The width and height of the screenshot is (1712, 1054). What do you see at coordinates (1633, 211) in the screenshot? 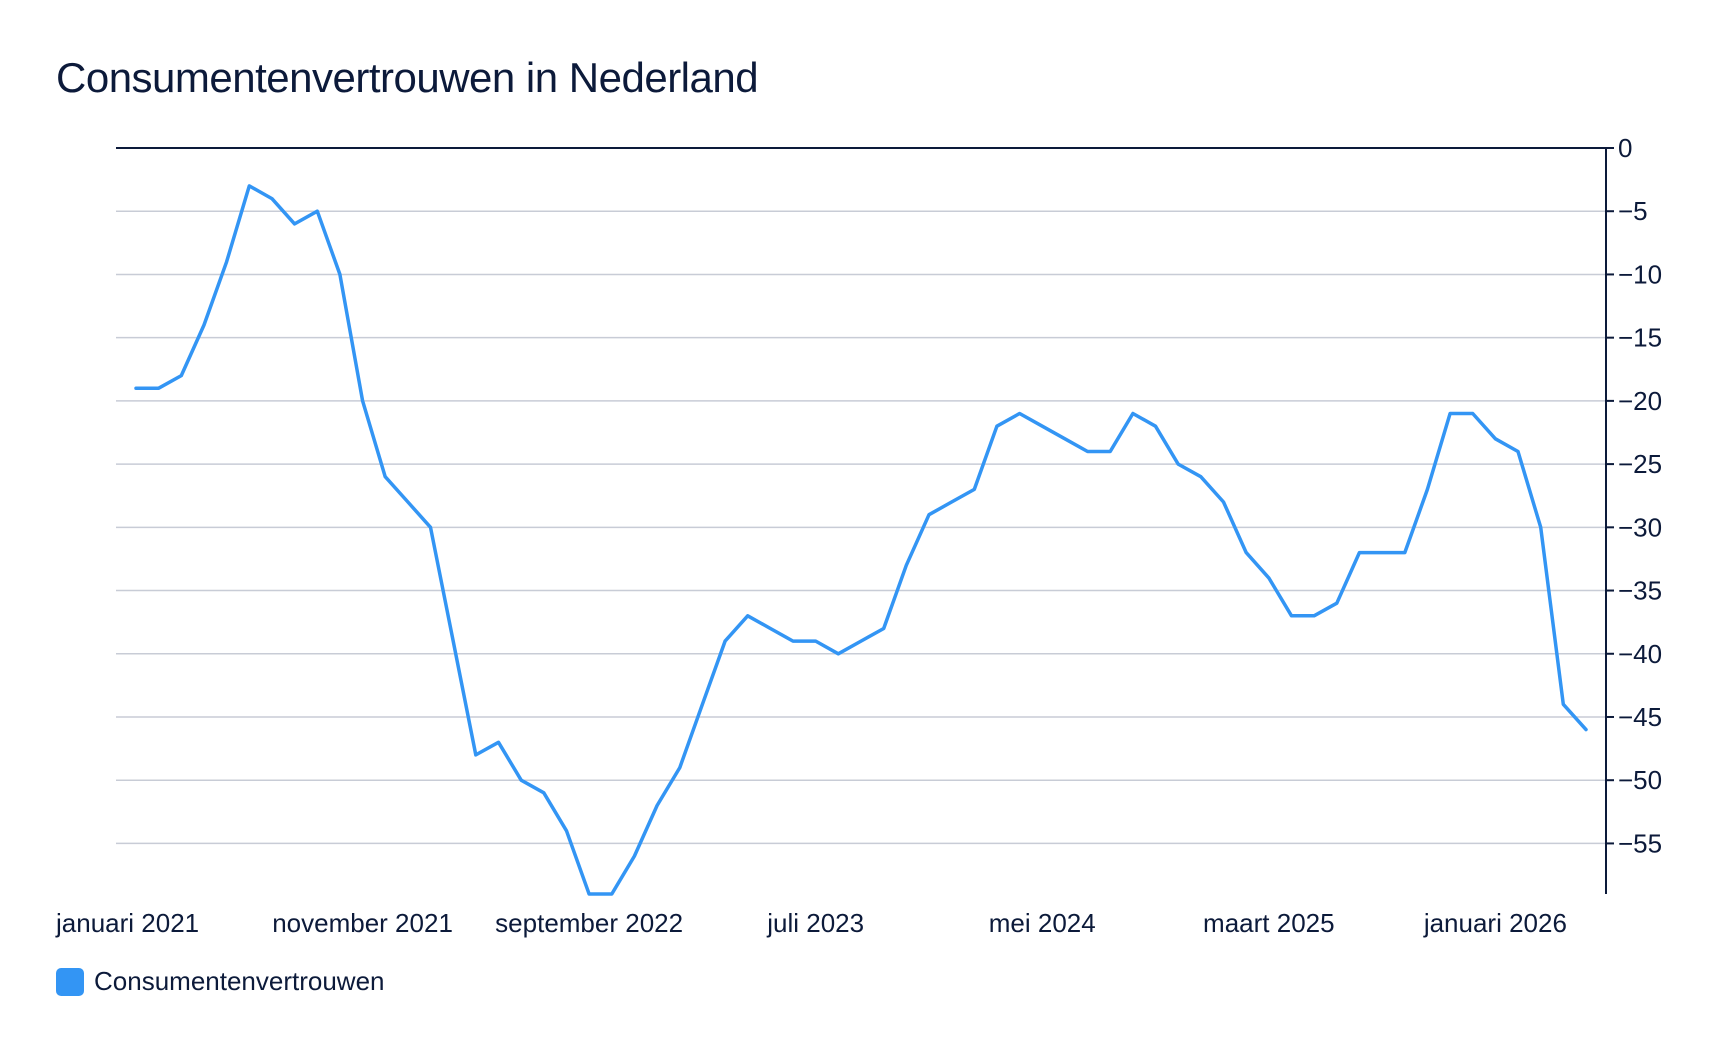
I see `y-tick-label: −5` at bounding box center [1633, 211].